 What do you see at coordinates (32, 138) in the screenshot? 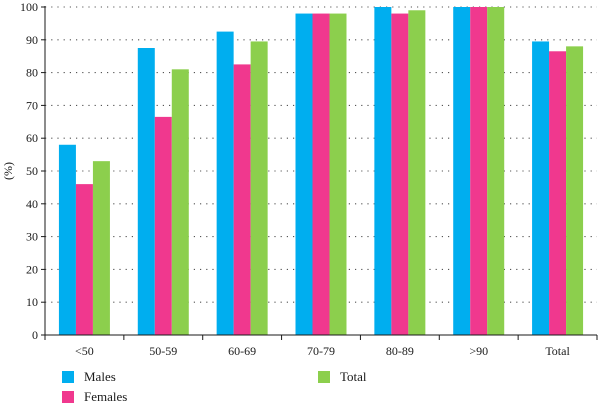
I see `y-tick-label: 60` at bounding box center [32, 138].